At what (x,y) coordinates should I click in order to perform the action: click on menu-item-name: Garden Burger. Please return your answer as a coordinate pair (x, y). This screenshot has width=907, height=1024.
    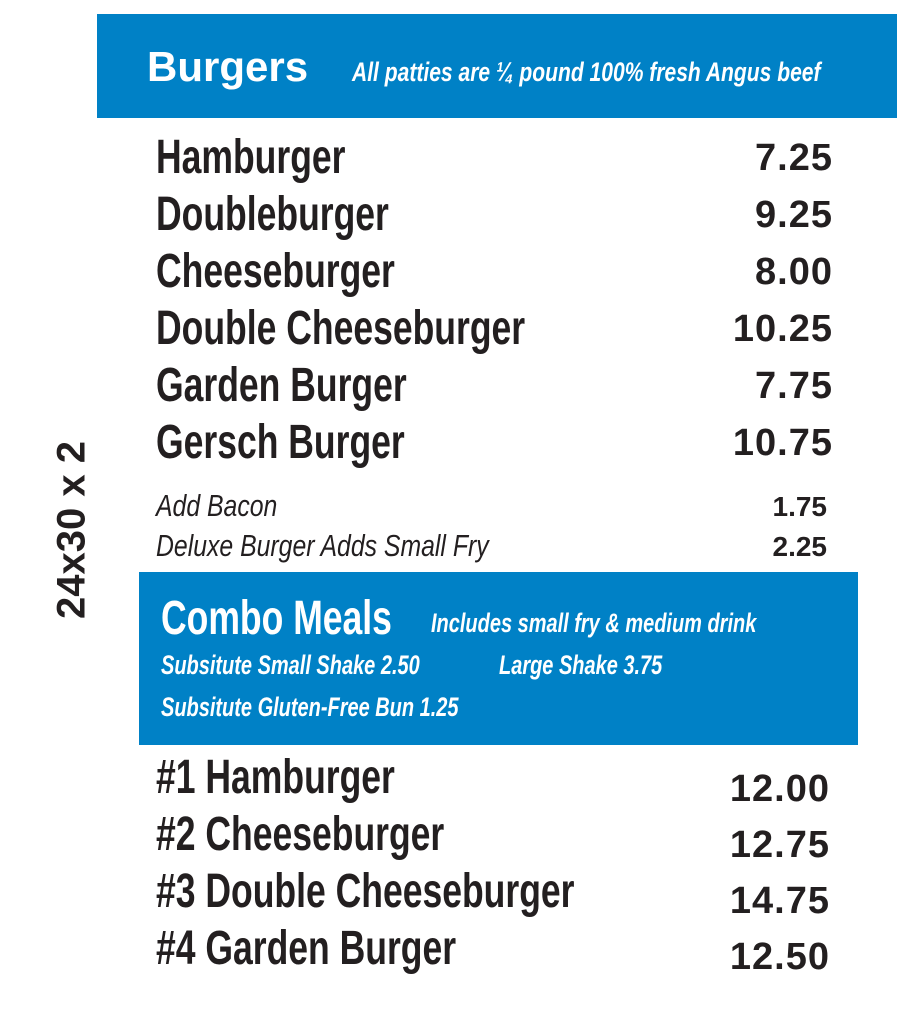
    Looking at the image, I should click on (325, 386).